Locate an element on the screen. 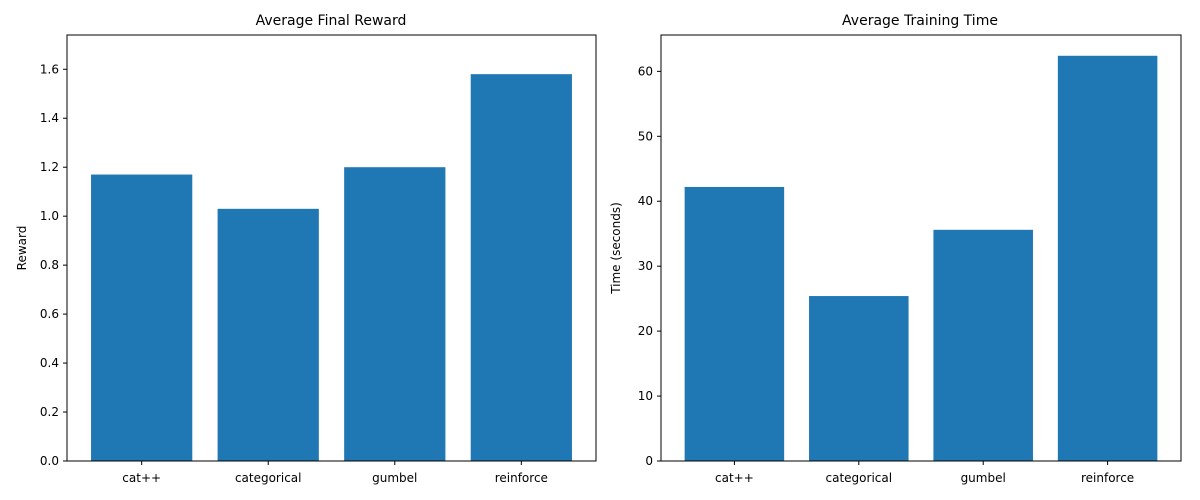  reward-x-tick-label-1: categorical is located at coordinates (268, 478).